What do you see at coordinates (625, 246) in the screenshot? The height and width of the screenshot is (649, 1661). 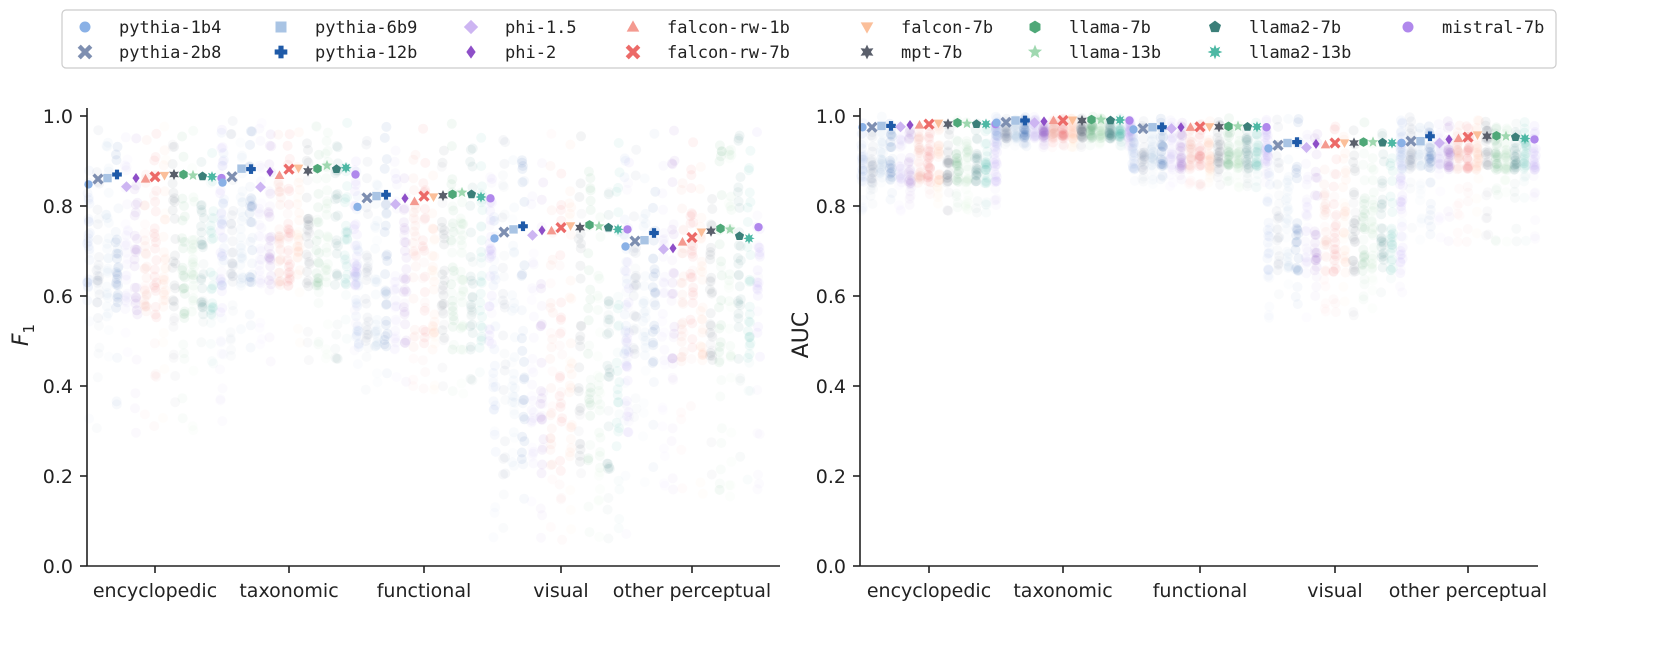 I see `mean-point-pythia-1b4-other-perceptual` at bounding box center [625, 246].